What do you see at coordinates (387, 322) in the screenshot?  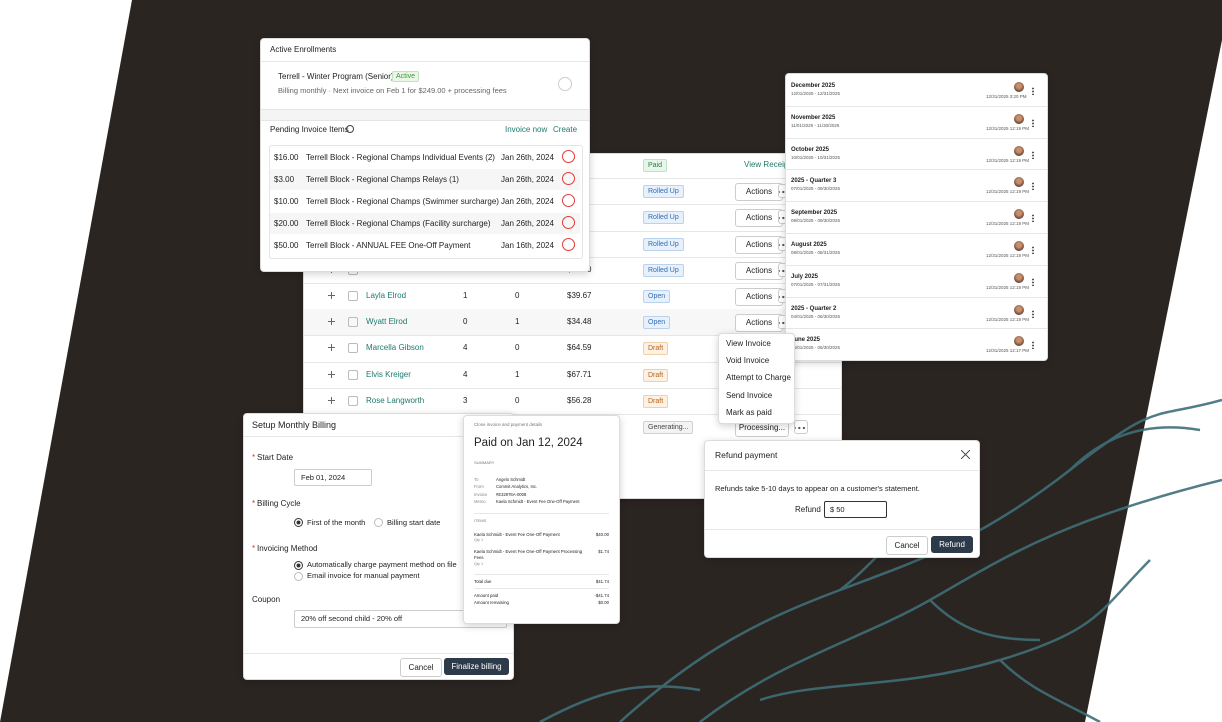 I see `member-name: Wyatt Elrod` at bounding box center [387, 322].